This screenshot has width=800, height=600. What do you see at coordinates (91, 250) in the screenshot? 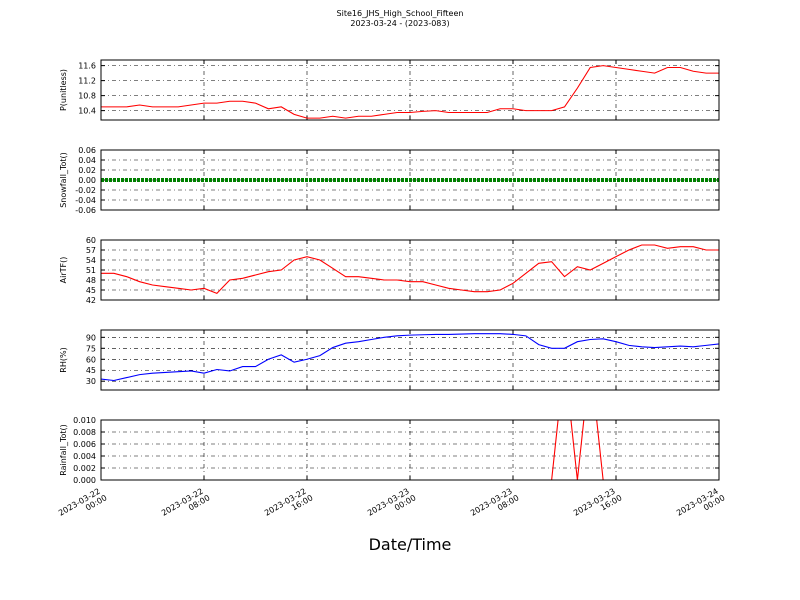
I see `y-tick-label: 57` at bounding box center [91, 250].